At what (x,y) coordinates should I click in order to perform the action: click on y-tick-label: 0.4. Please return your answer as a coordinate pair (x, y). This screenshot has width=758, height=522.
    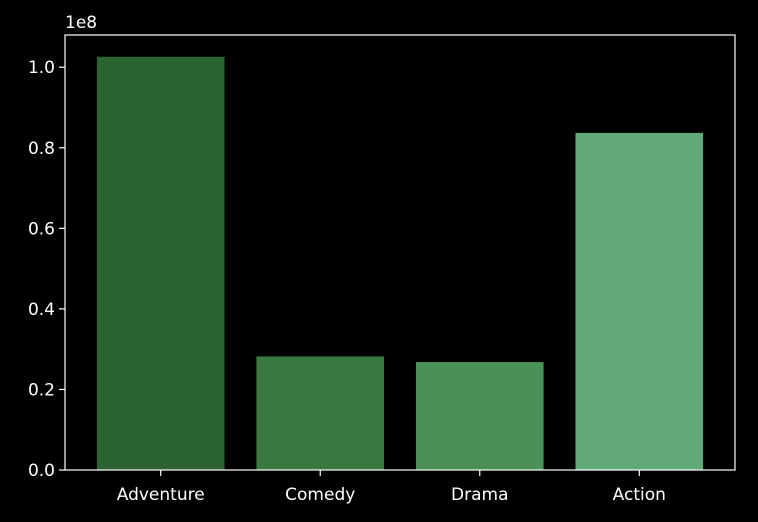
    Looking at the image, I should click on (41, 310).